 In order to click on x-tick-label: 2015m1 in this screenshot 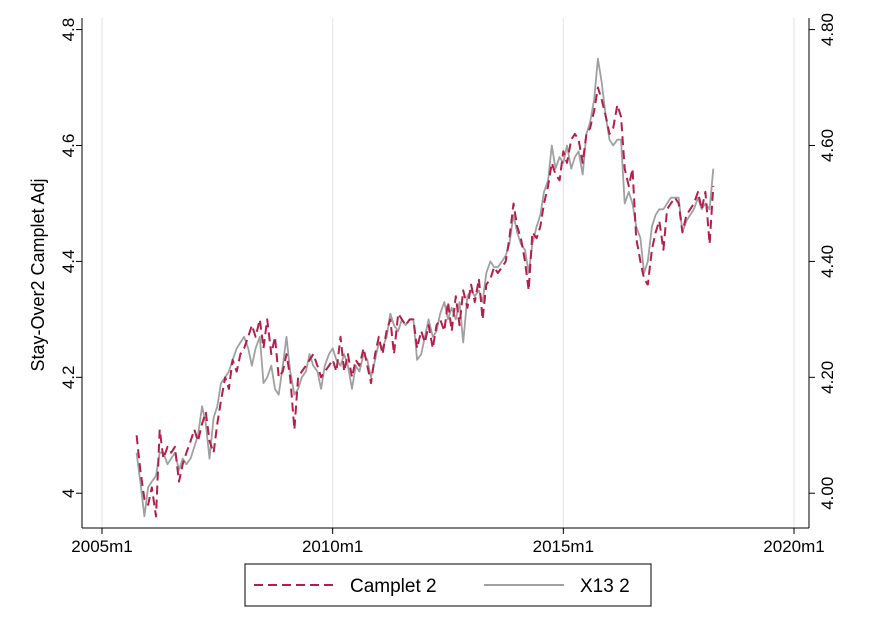, I will do `click(563, 546)`.